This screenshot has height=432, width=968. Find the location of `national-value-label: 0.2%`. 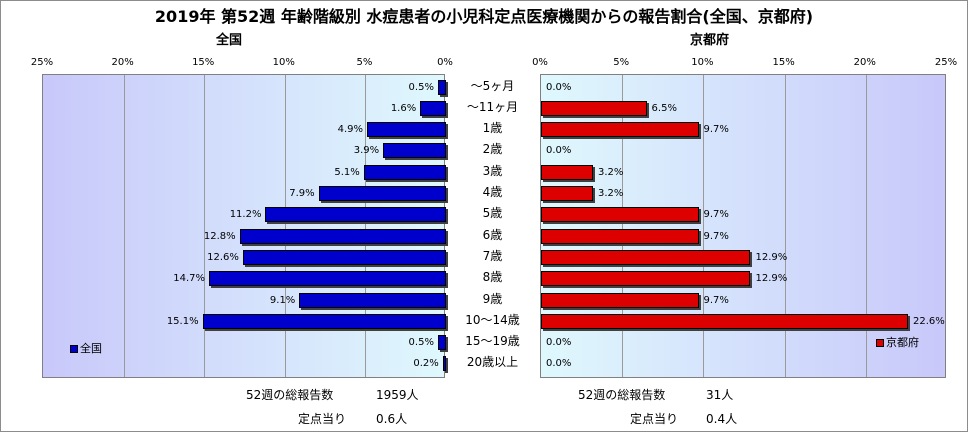

national-value-label: 0.2% is located at coordinates (426, 364).